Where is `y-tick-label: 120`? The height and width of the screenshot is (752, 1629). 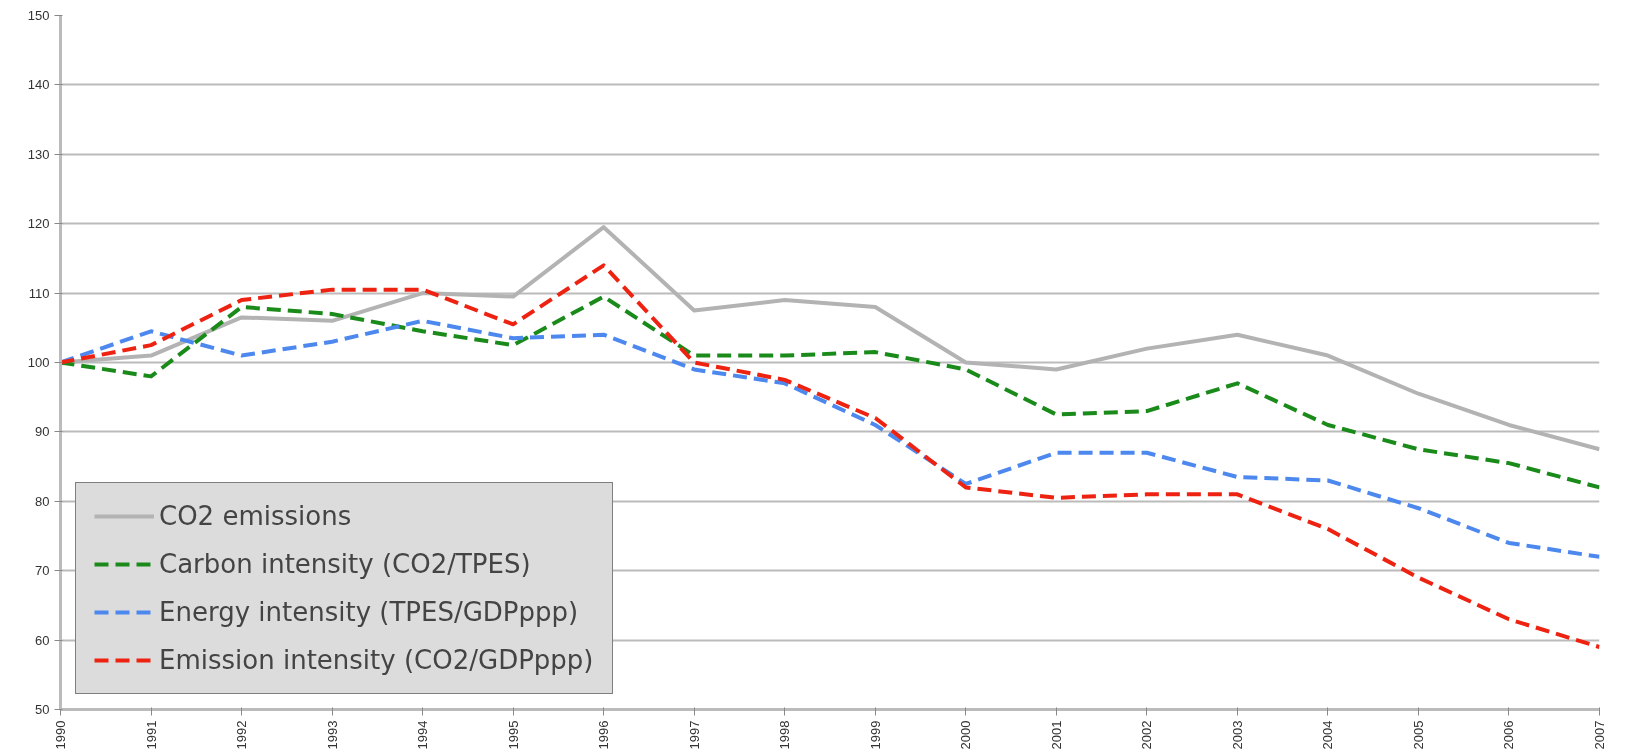
y-tick-label: 120 is located at coordinates (38, 224).